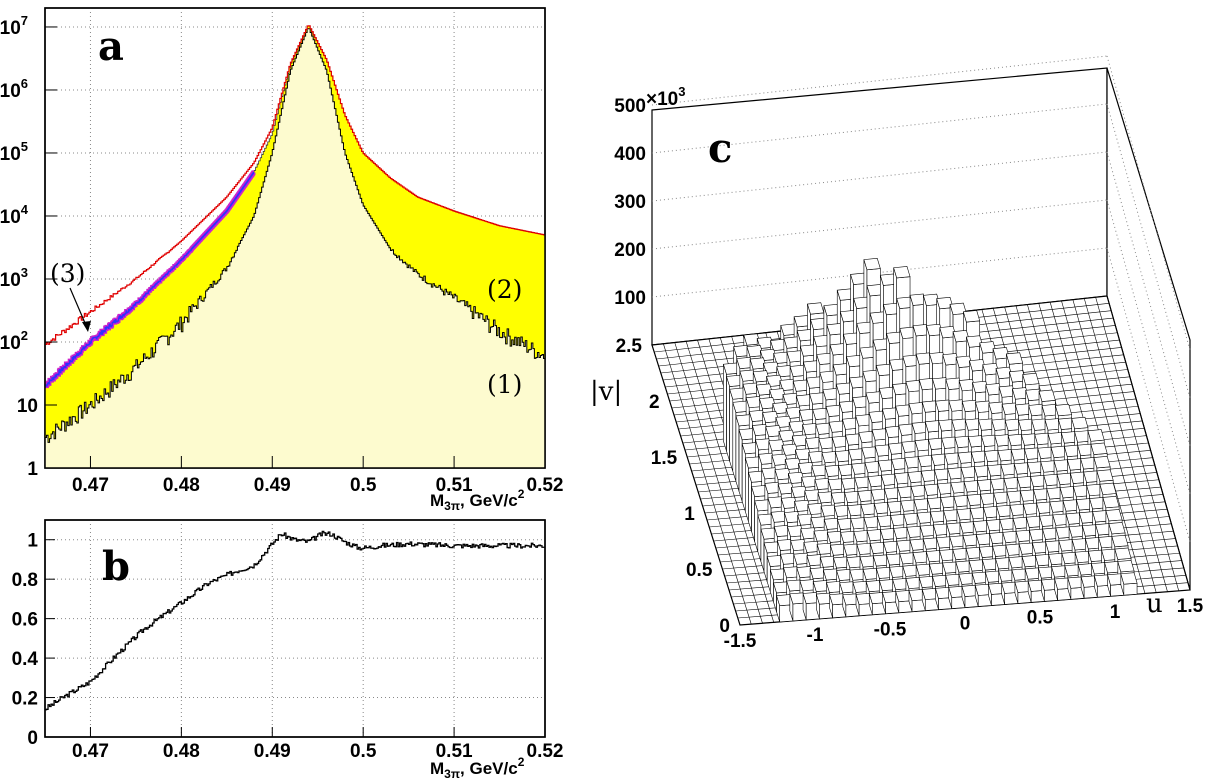  I want to click on u-tick-label: -1.5, so click(740, 641).